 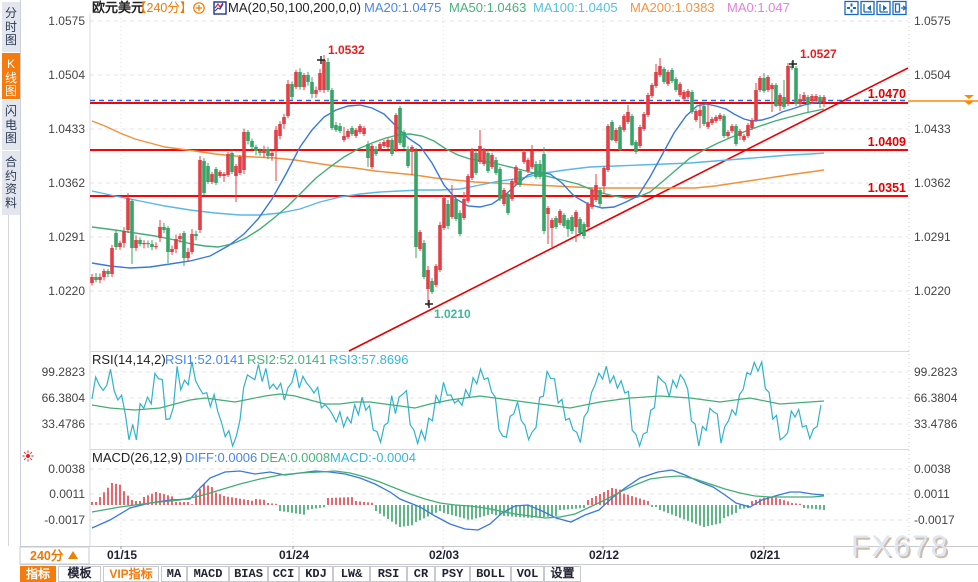 I want to click on svg-text: DEA:0.0008, so click(x=295, y=457).